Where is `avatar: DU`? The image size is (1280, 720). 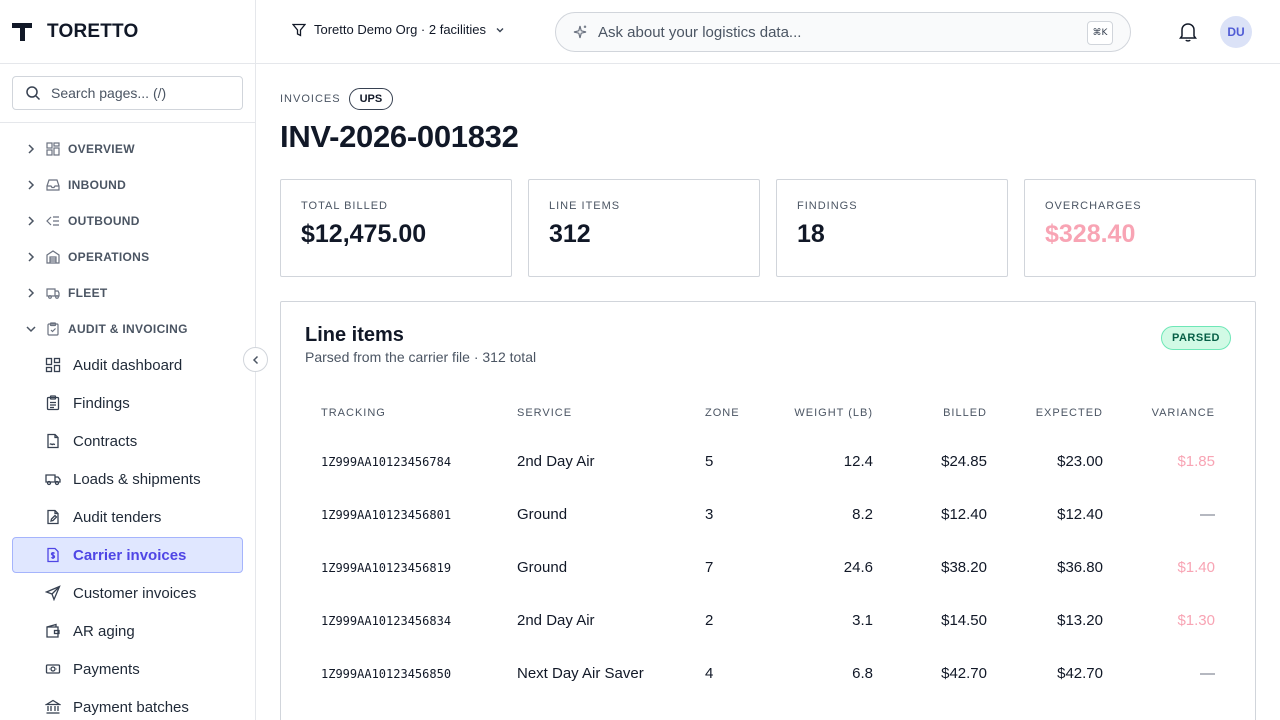 avatar: DU is located at coordinates (1236, 32).